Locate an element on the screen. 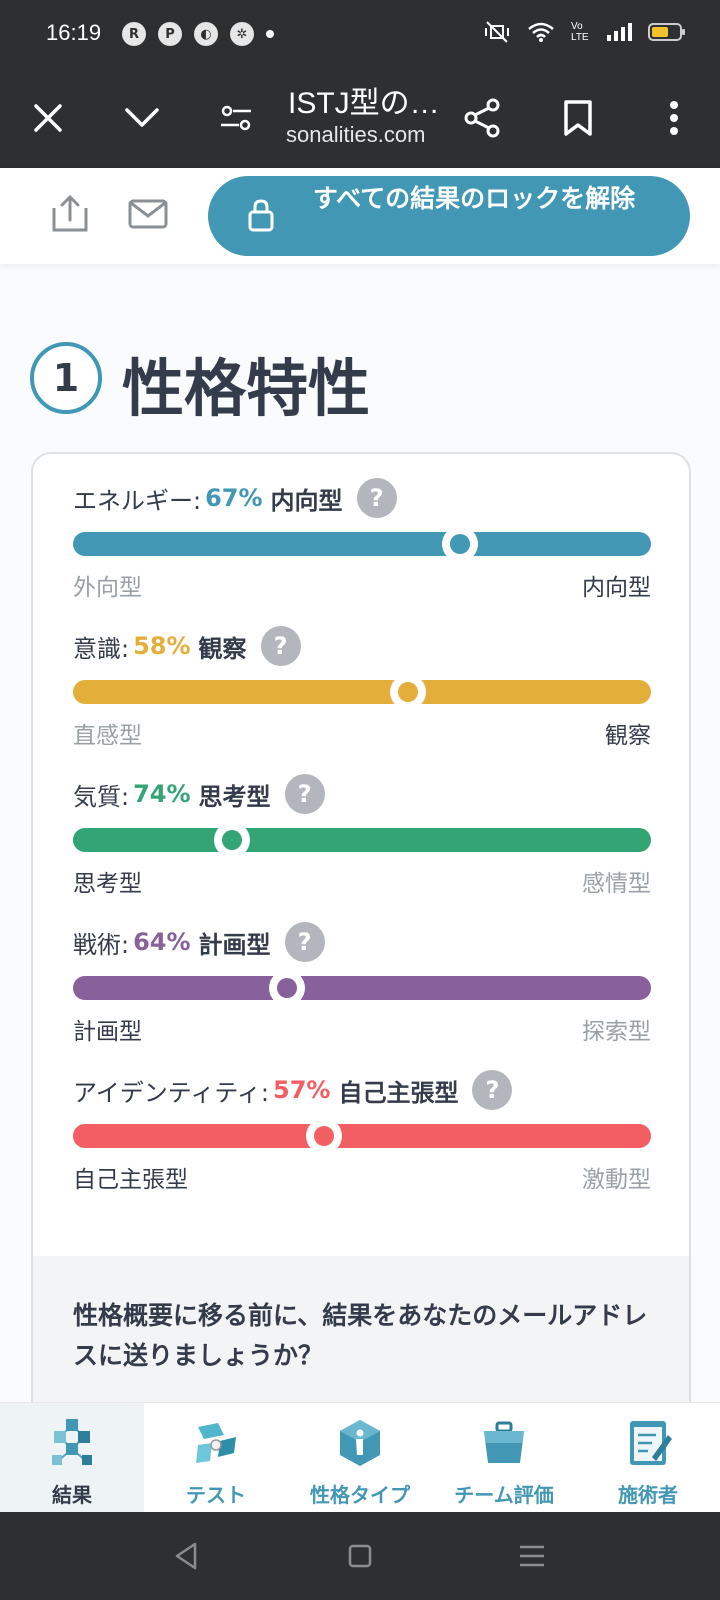  page-url: sonalities.com is located at coordinates (356, 134).